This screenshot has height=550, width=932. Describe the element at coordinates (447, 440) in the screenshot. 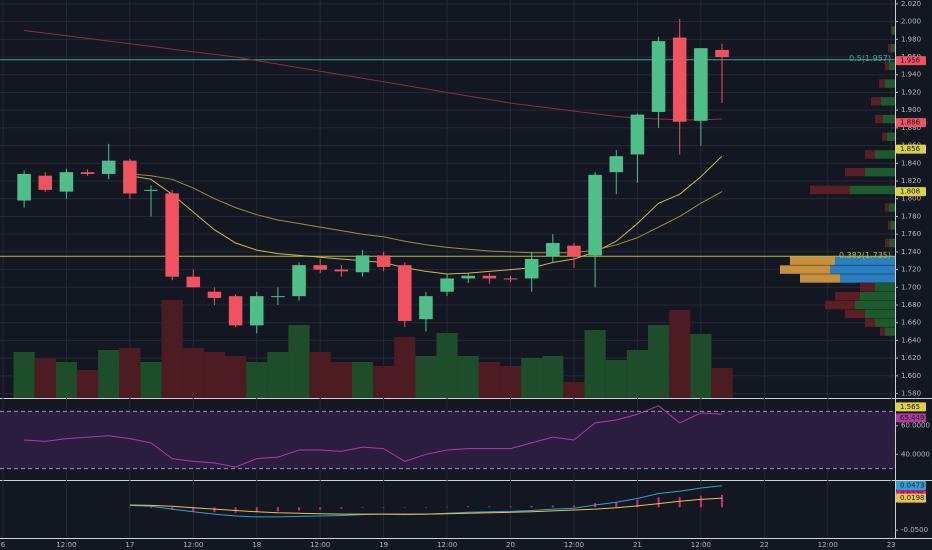

I see `rsi-band` at that location.